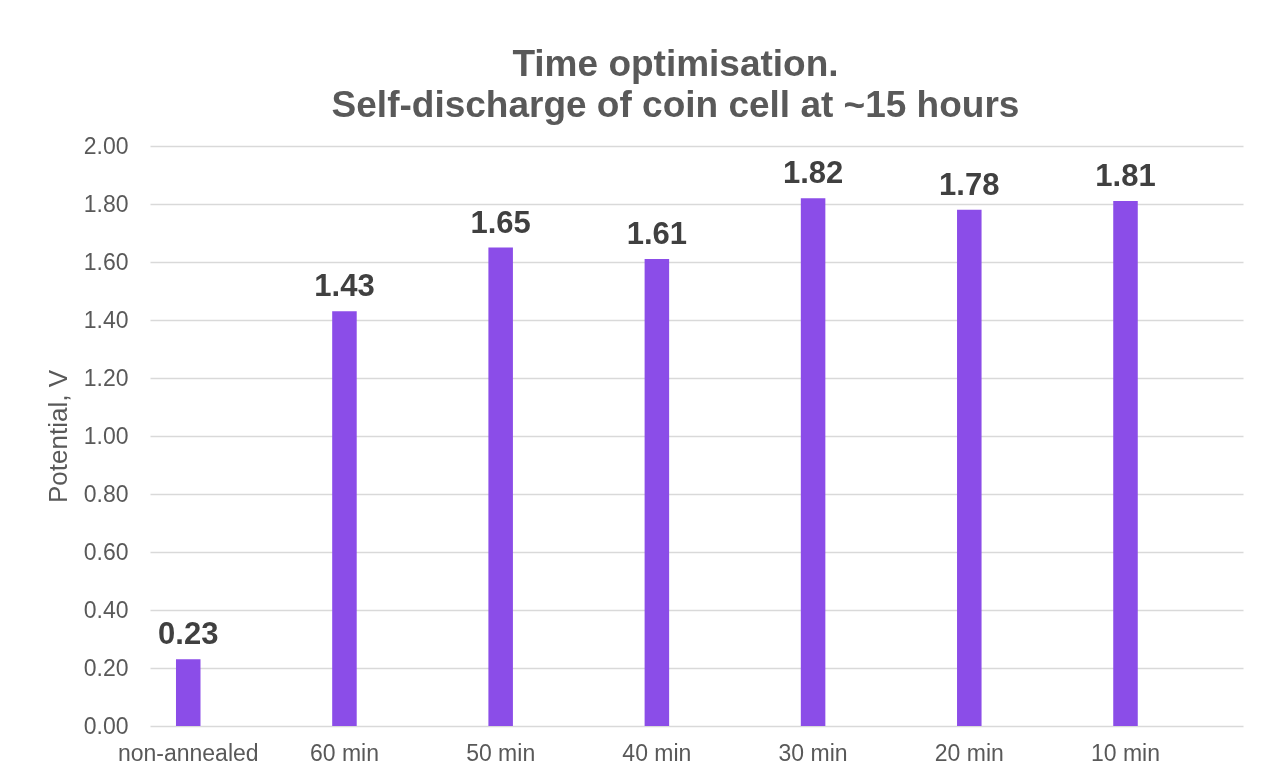 The height and width of the screenshot is (783, 1272). I want to click on data-label: 1.82, so click(813, 173).